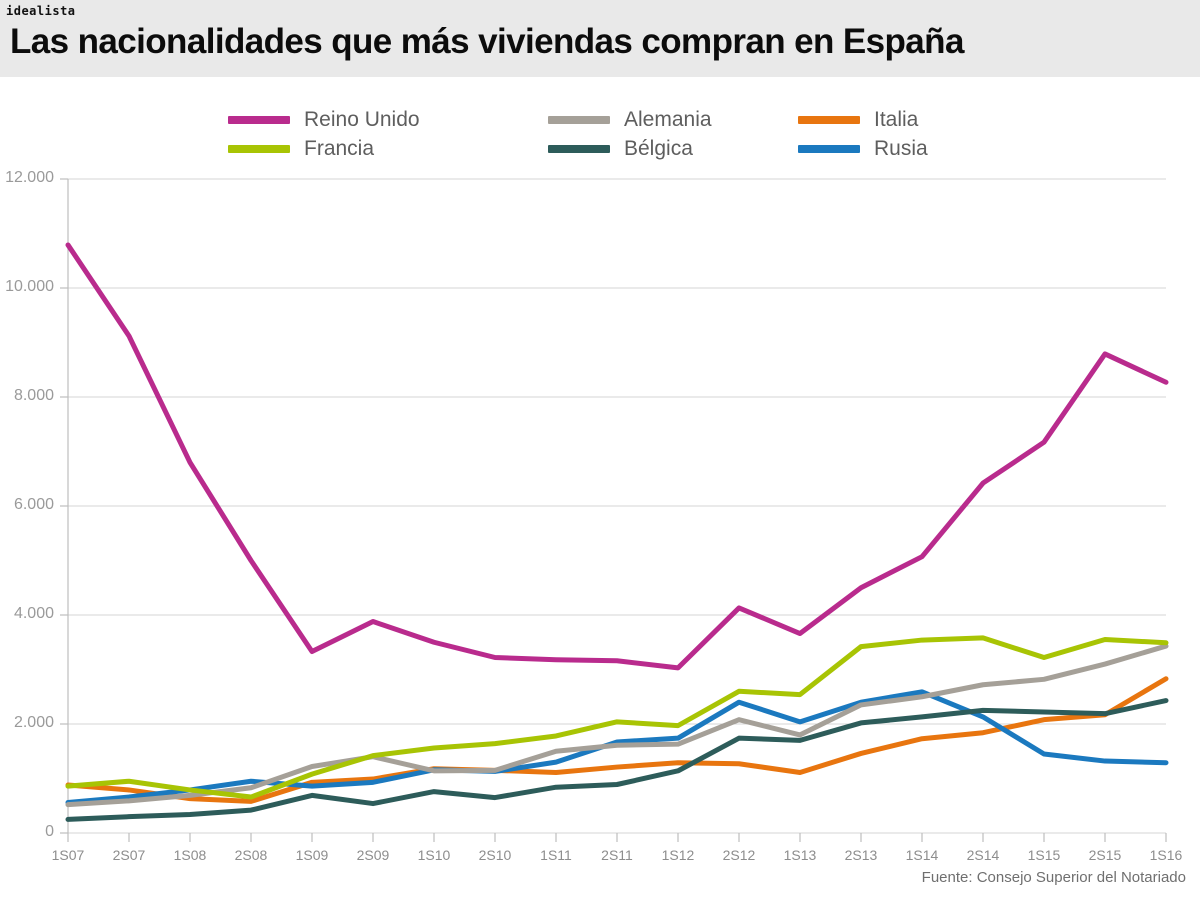  I want to click on x-axis-tick-label: 1S11, so click(556, 855).